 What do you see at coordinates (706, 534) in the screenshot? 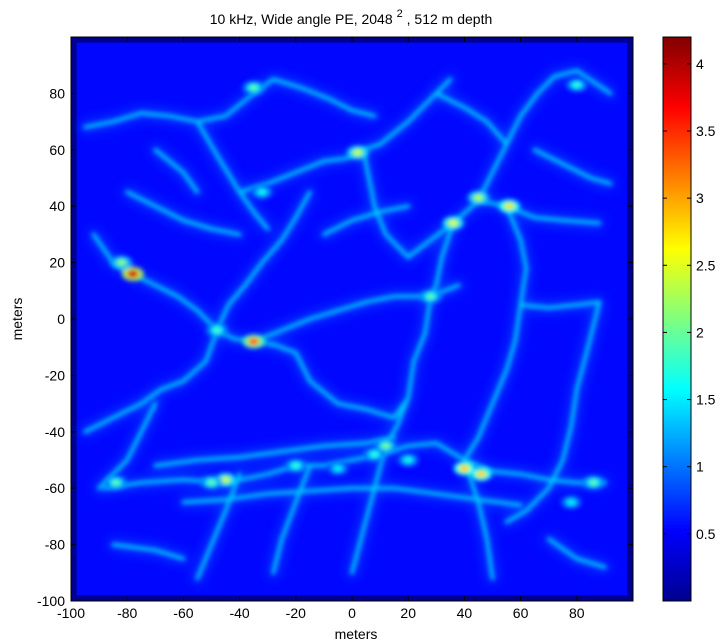
I see `colorbar-tick-label: 0.5` at bounding box center [706, 534].